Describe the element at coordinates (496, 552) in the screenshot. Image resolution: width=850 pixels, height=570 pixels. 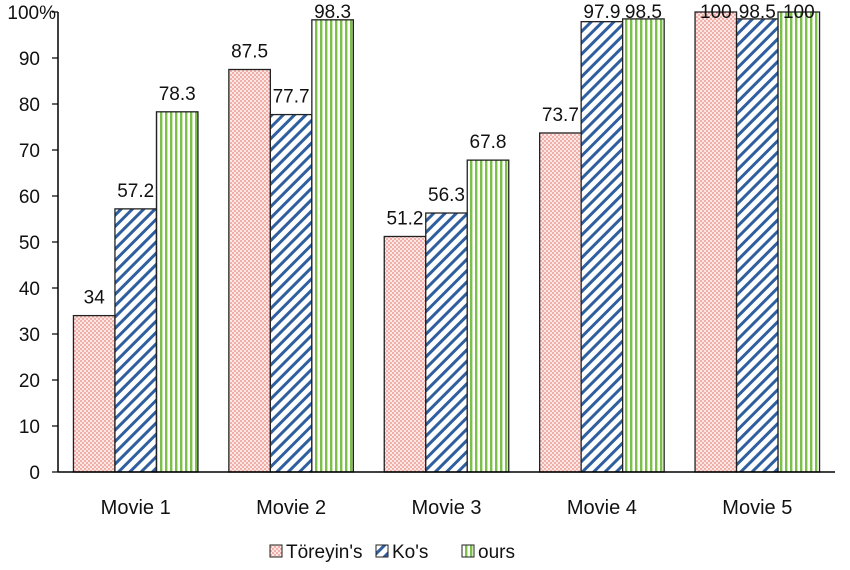
I see `legend-label: ours` at that location.